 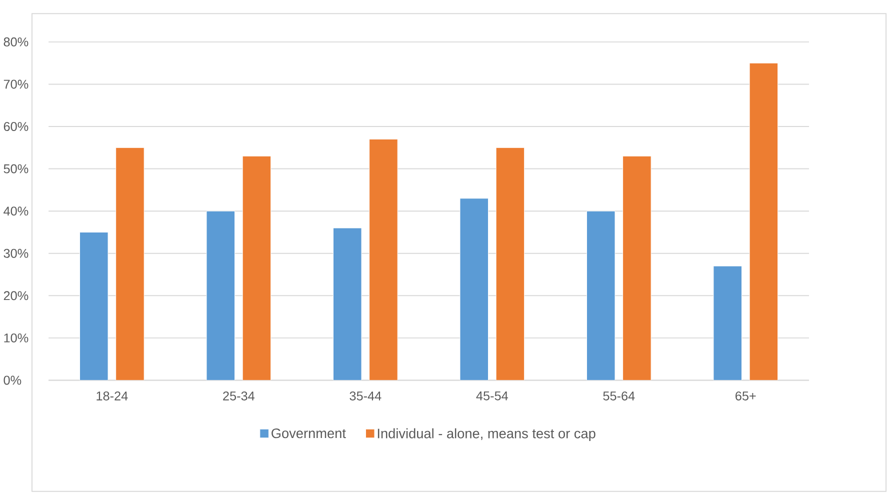 I want to click on y-tick-label: 60%, so click(x=16, y=126).